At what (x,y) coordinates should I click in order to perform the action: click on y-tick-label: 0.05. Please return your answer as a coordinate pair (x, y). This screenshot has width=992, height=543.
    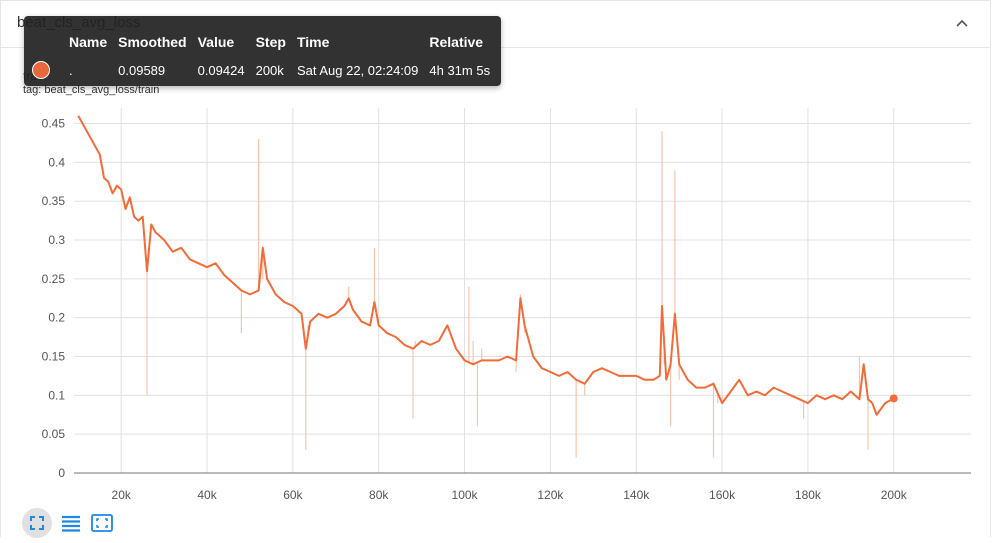
    Looking at the image, I should click on (54, 434).